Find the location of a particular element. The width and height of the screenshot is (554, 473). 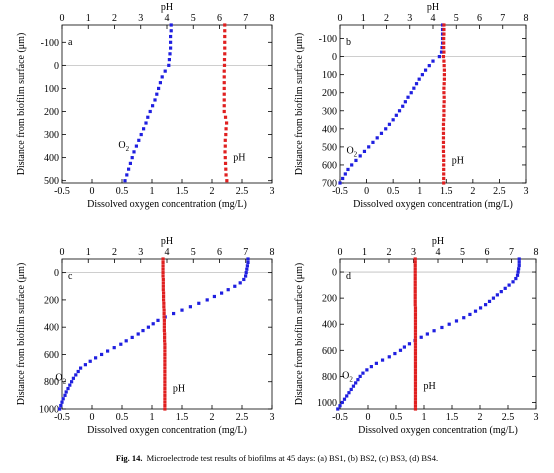

plot-frame is located at coordinates (438, 334).